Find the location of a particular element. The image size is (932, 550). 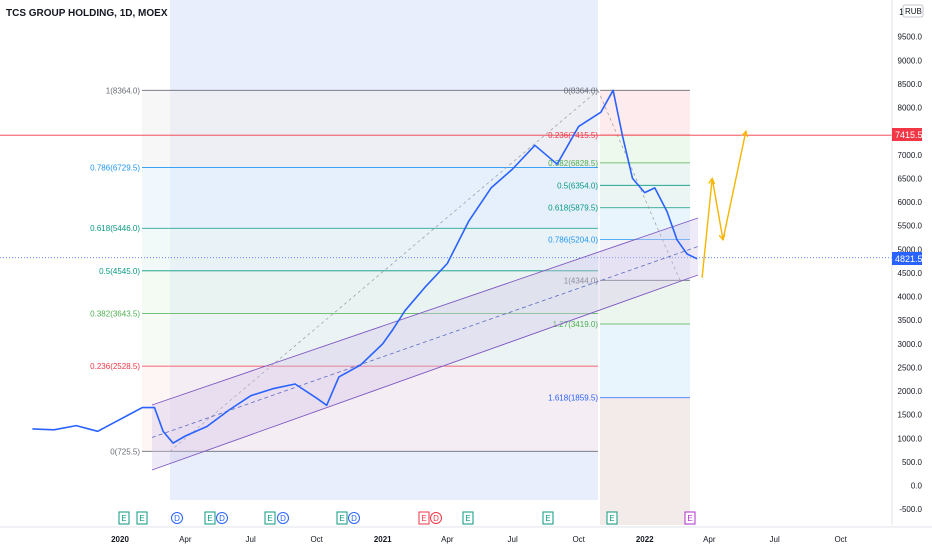

fib2-level-label: 1.27(3419.0) is located at coordinates (576, 324).